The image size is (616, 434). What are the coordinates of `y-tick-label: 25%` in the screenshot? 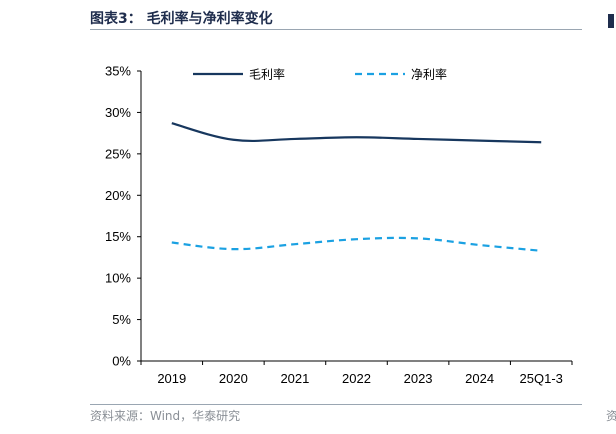 It's located at (118, 153).